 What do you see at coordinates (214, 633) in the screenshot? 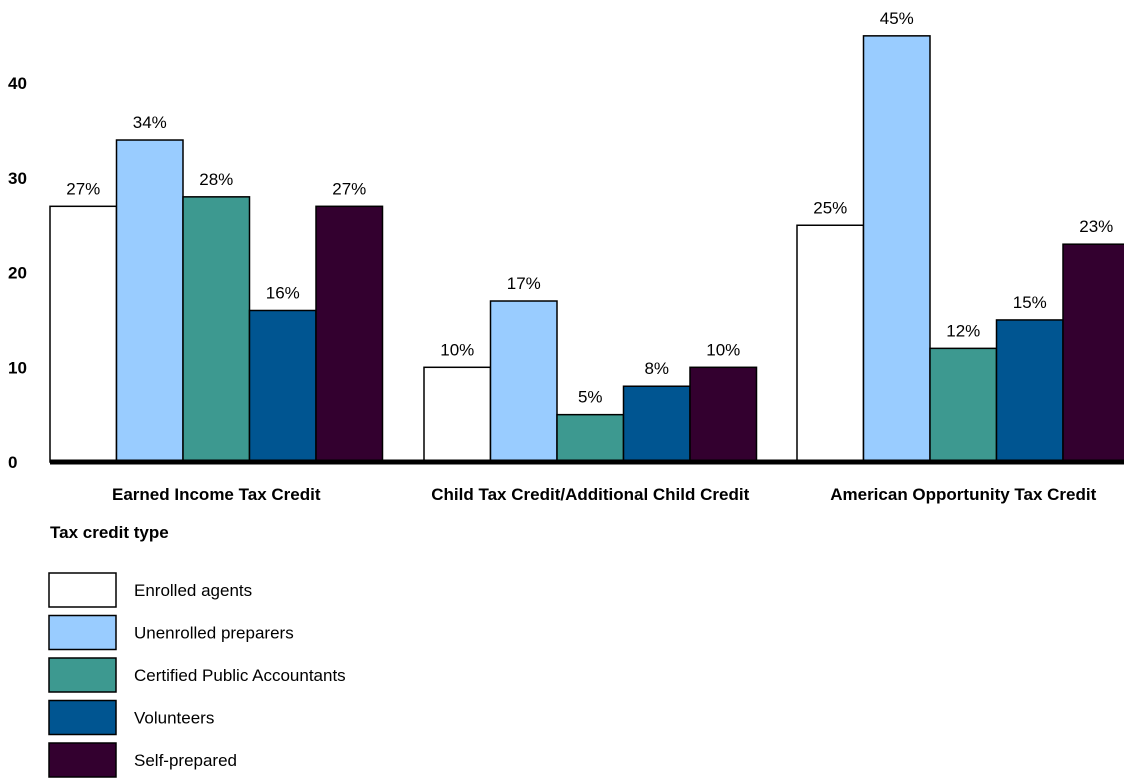
I see `legend-label-unenrolled-preparers: Unenrolled preparers` at bounding box center [214, 633].